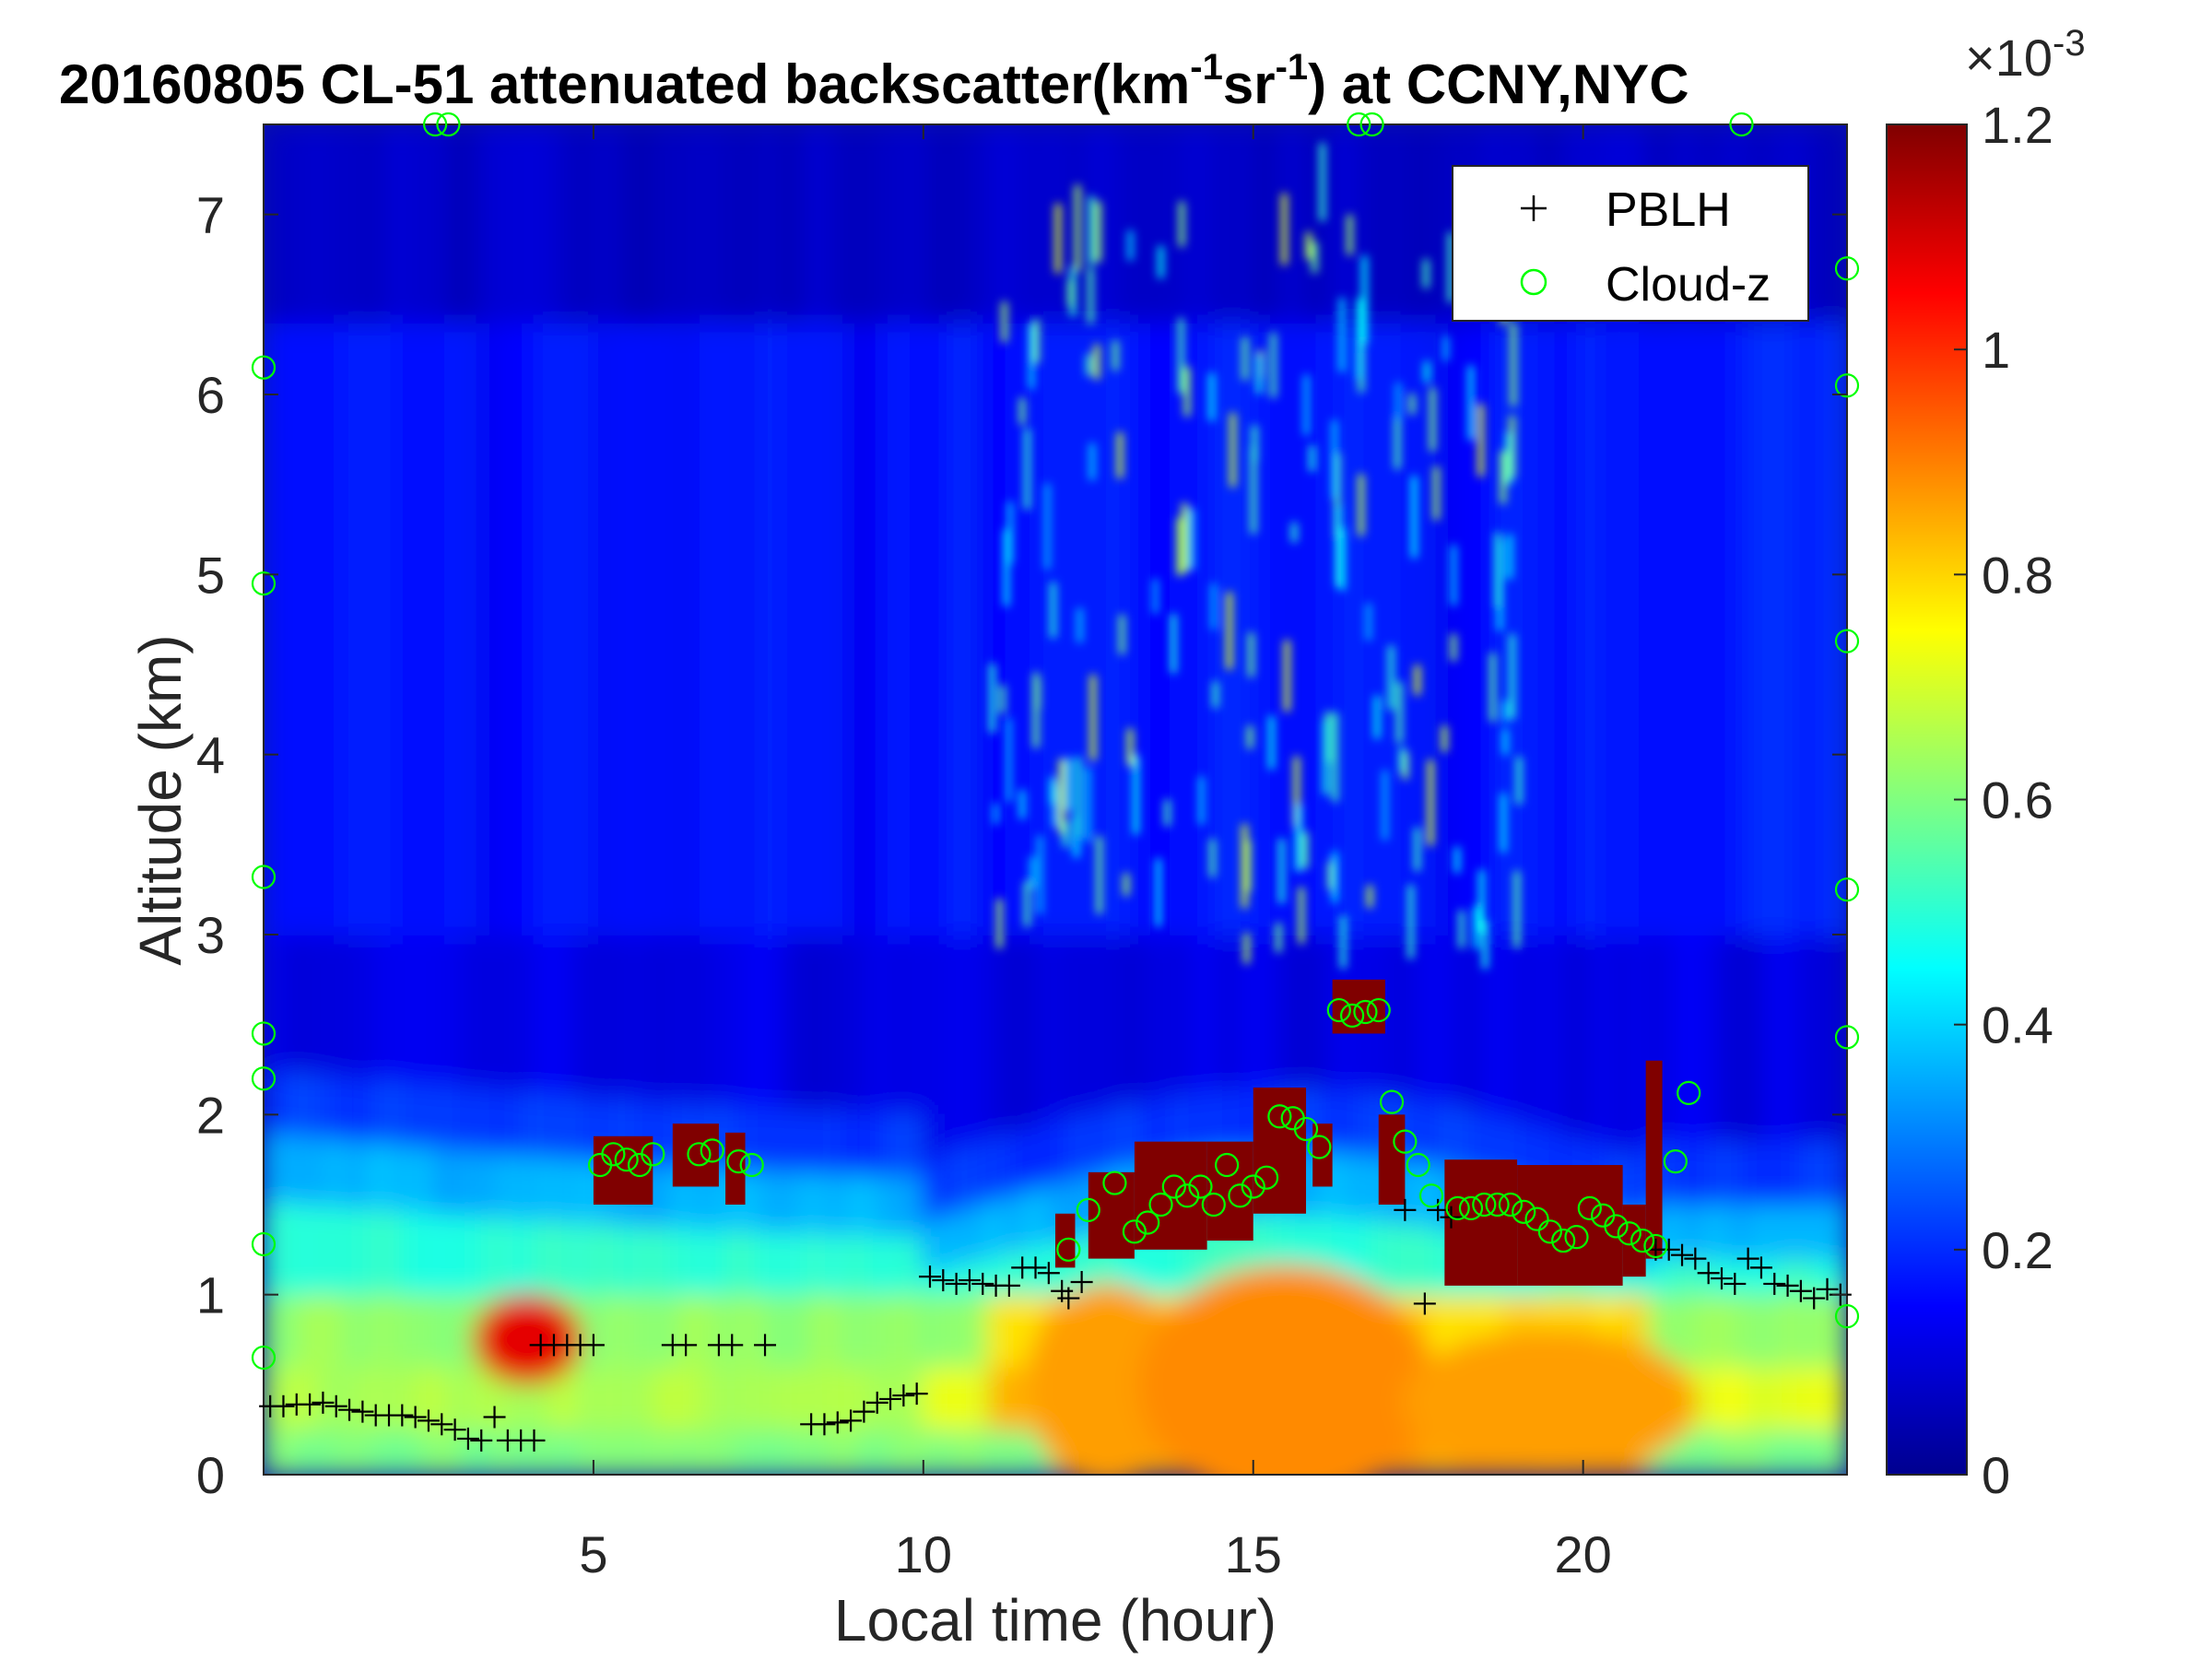  I want to click on colorbar-exponent: ×10⁻³, so click(2025, 55).